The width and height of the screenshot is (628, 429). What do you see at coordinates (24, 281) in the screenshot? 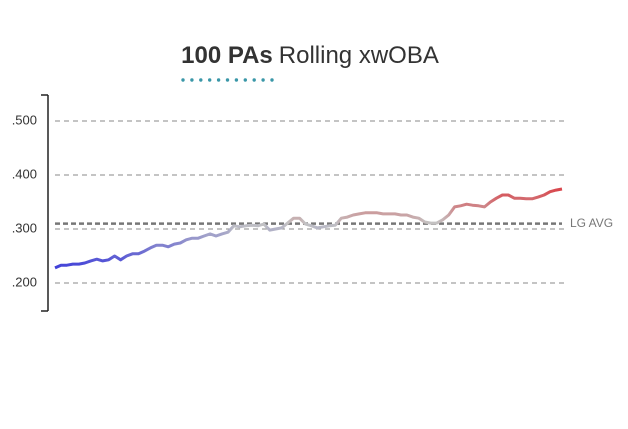
I see `y-tick-label: .200` at bounding box center [24, 281].